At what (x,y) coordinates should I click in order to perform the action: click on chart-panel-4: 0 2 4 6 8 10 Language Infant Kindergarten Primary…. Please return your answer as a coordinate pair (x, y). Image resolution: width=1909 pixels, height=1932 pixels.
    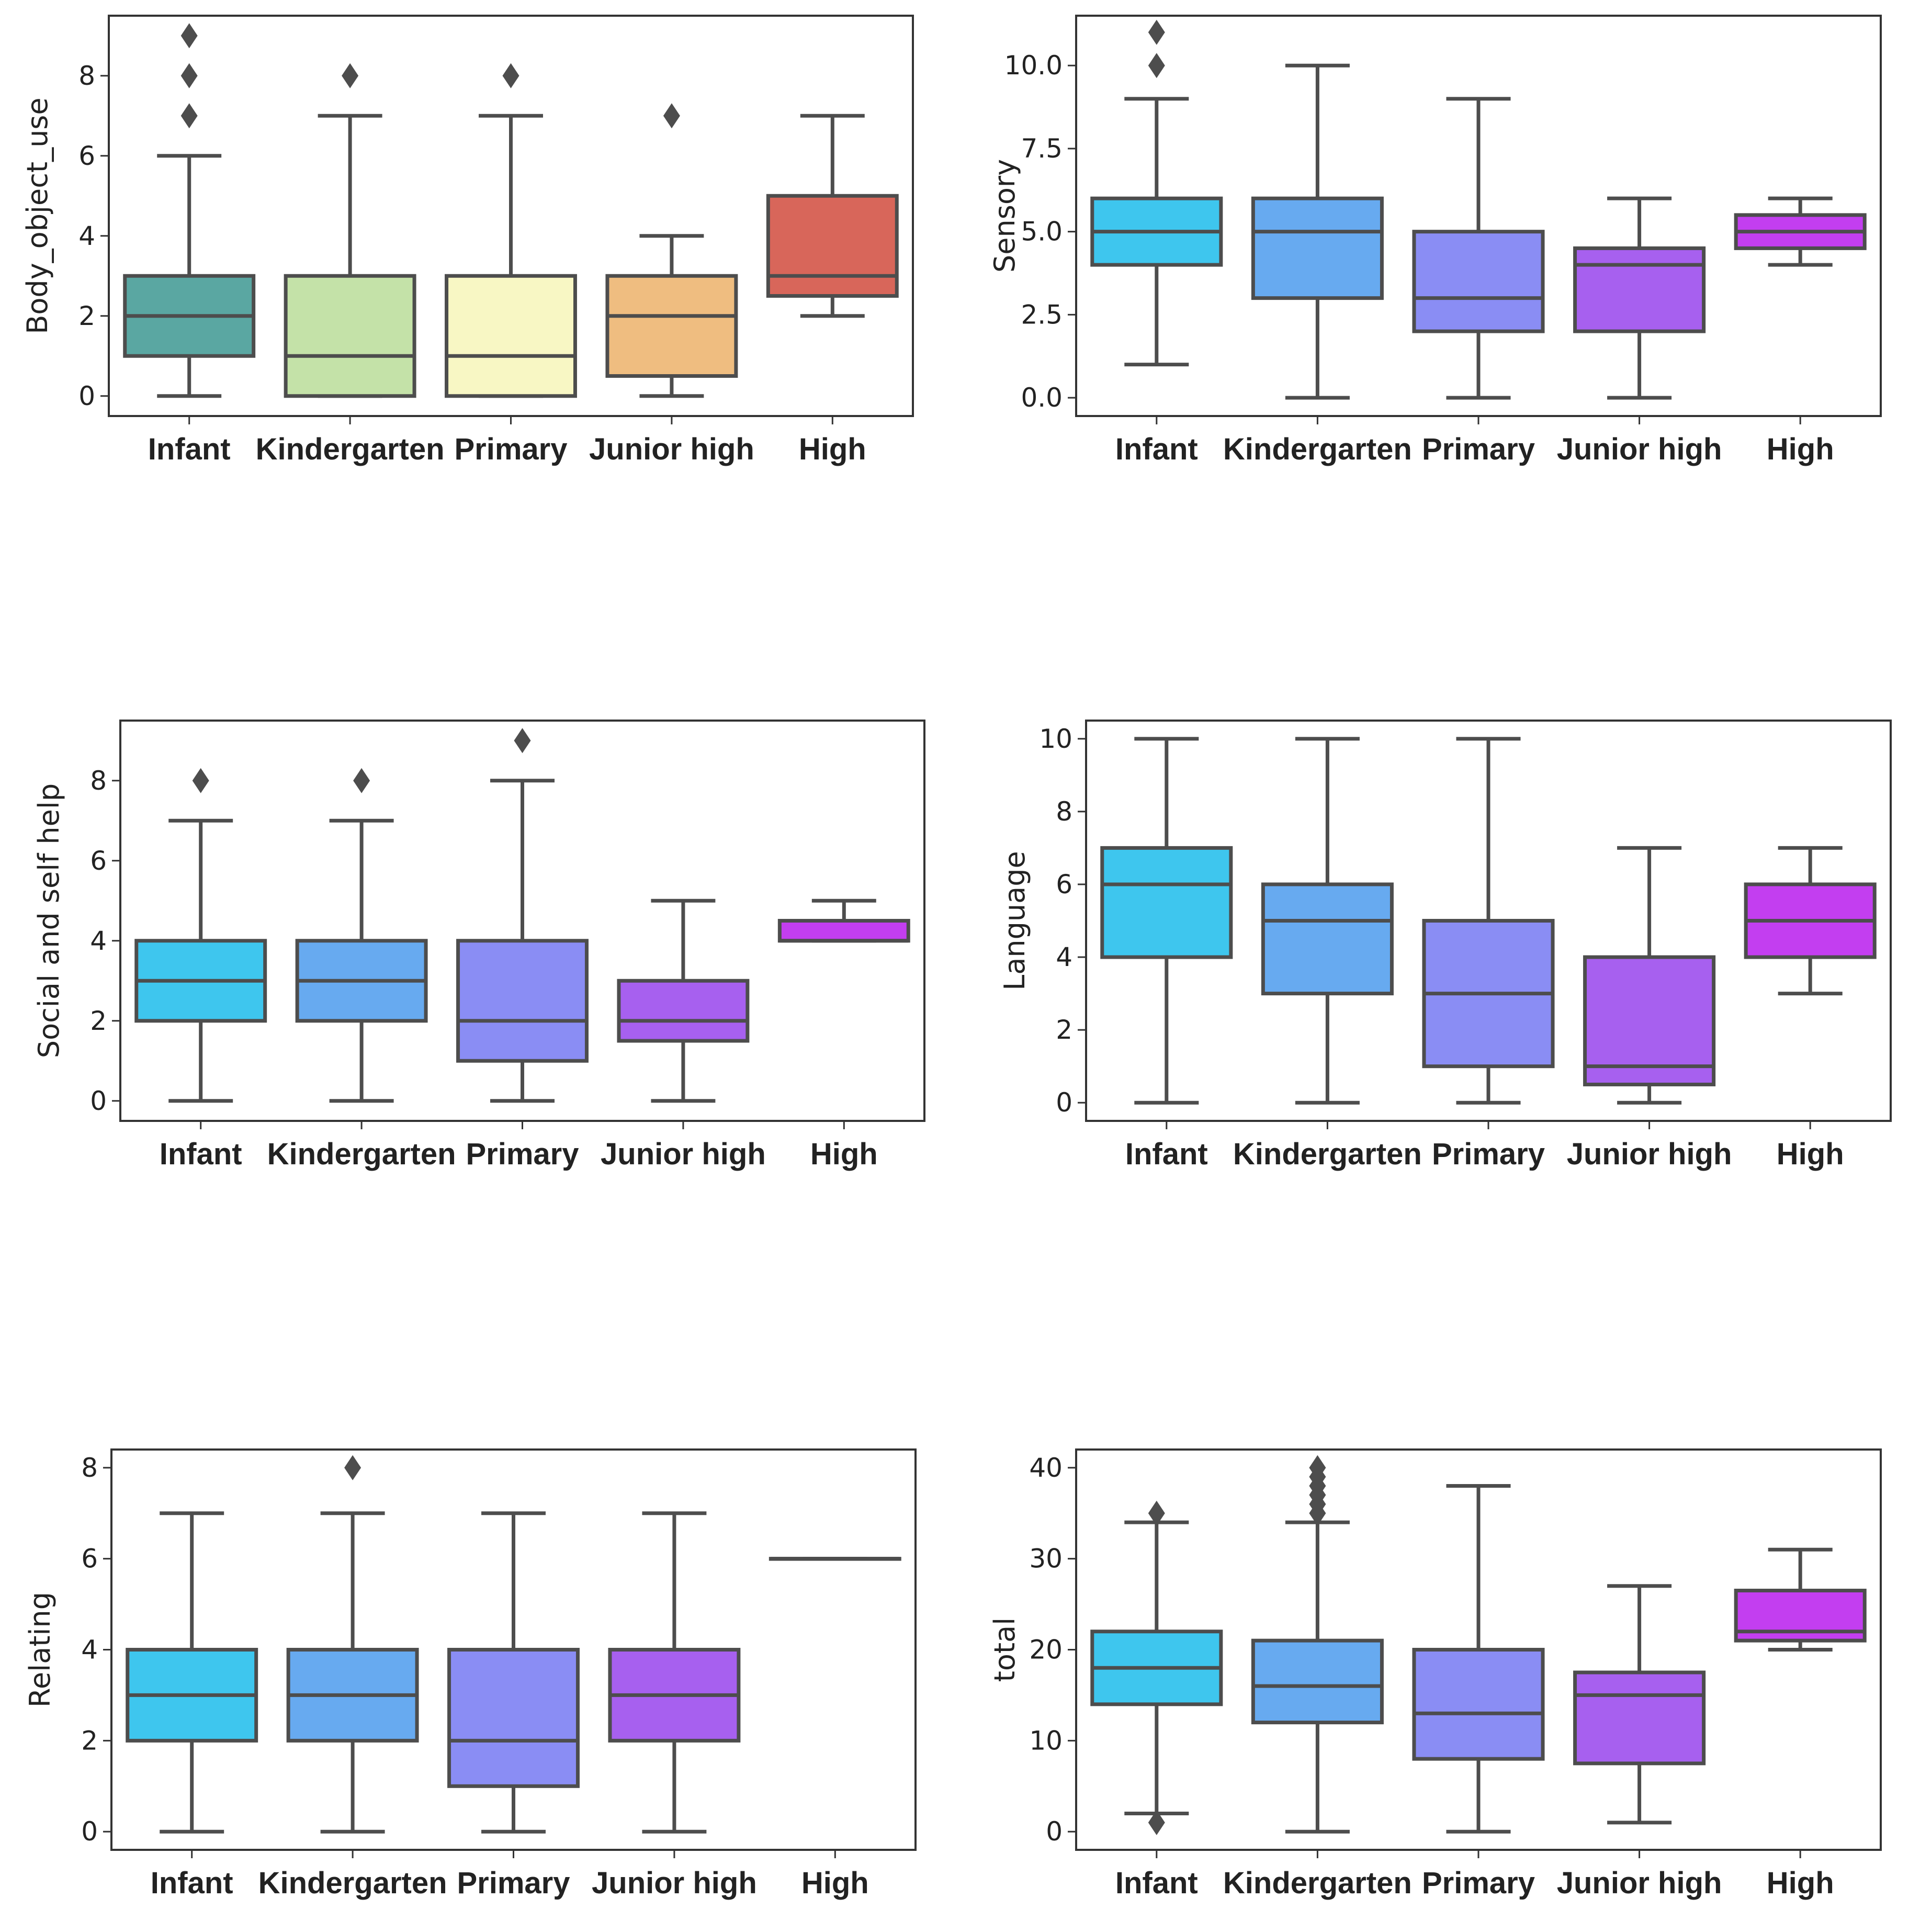
    Looking at the image, I should click on (1445, 945).